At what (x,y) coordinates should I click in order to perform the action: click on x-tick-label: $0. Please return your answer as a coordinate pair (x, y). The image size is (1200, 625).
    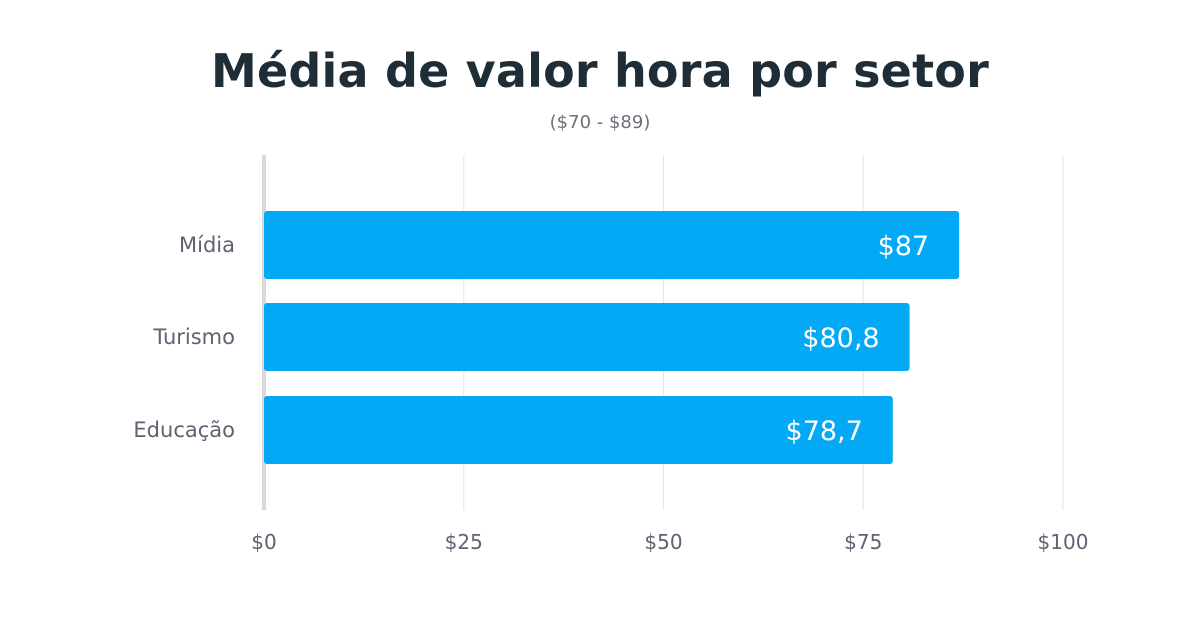
    Looking at the image, I should click on (263, 542).